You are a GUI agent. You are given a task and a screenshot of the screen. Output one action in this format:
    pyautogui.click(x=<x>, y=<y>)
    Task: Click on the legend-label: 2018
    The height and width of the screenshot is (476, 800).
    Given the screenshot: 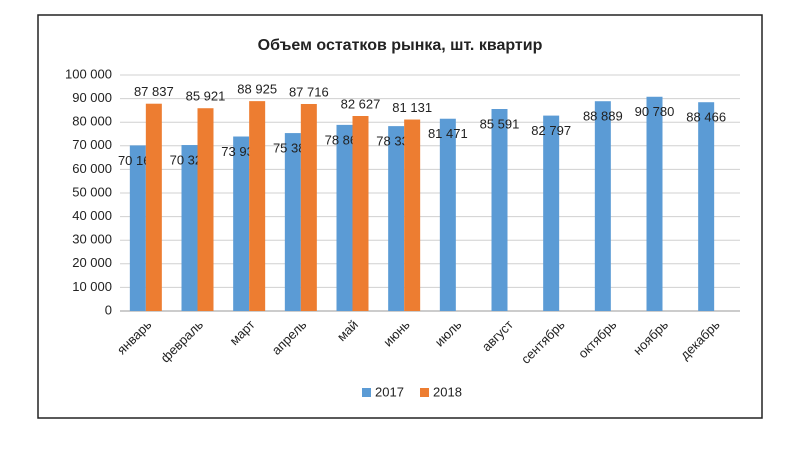 What is the action you would take?
    pyautogui.click(x=447, y=391)
    